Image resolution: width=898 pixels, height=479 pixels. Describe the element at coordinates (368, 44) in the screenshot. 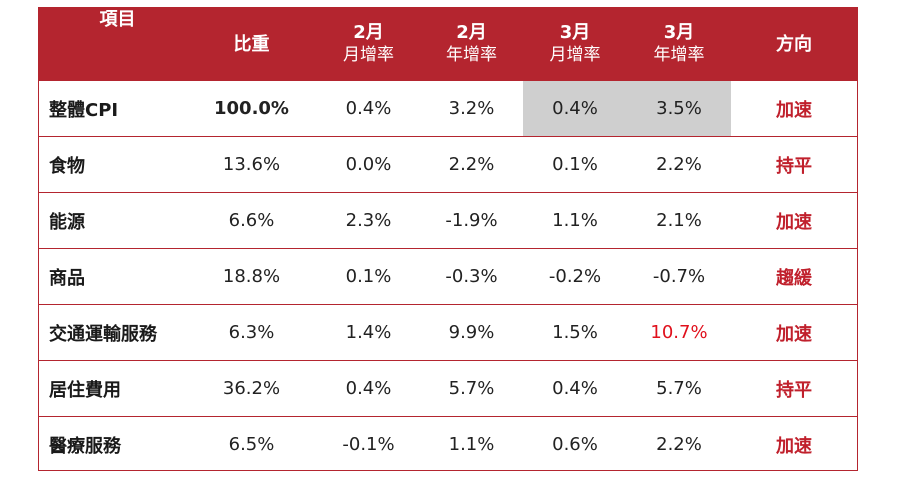

I see `header-feb-mom: 2月 月增率` at that location.